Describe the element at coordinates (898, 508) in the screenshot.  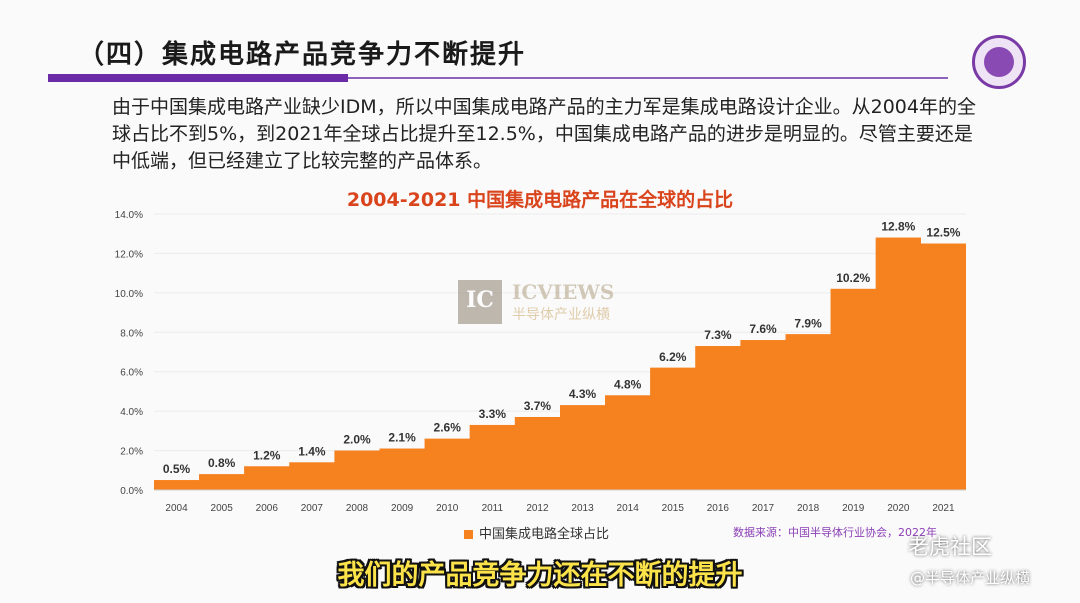
I see `x-tick-label: 2020` at that location.